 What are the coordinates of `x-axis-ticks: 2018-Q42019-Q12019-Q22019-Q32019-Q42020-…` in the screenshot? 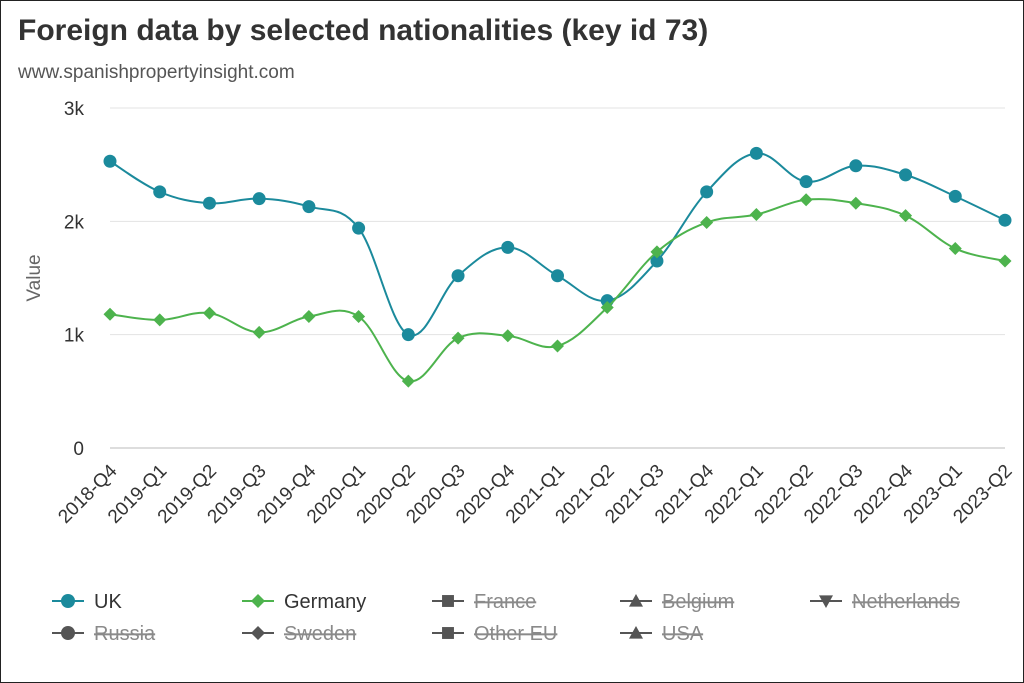 It's located at (535, 493).